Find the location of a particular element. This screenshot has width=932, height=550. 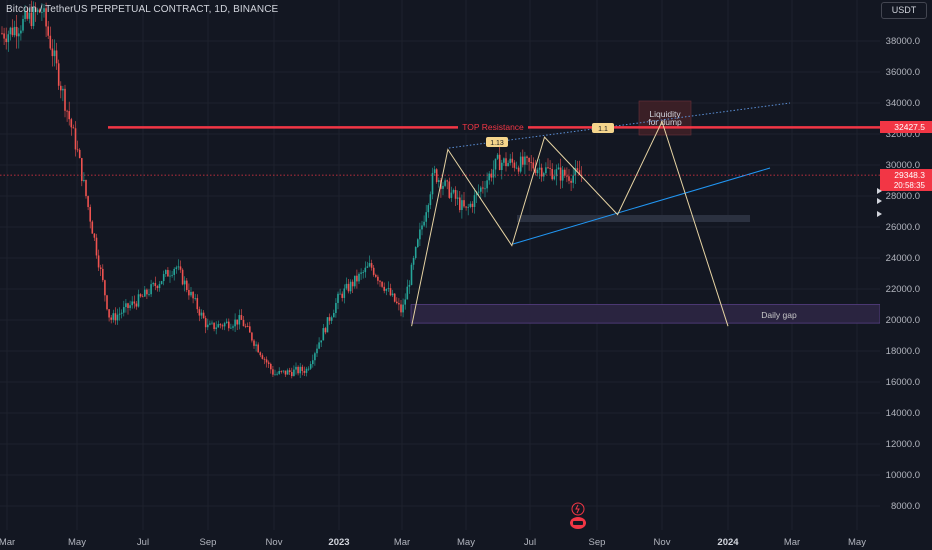

ratio-badge-left-text: 1.13 is located at coordinates (497, 143).